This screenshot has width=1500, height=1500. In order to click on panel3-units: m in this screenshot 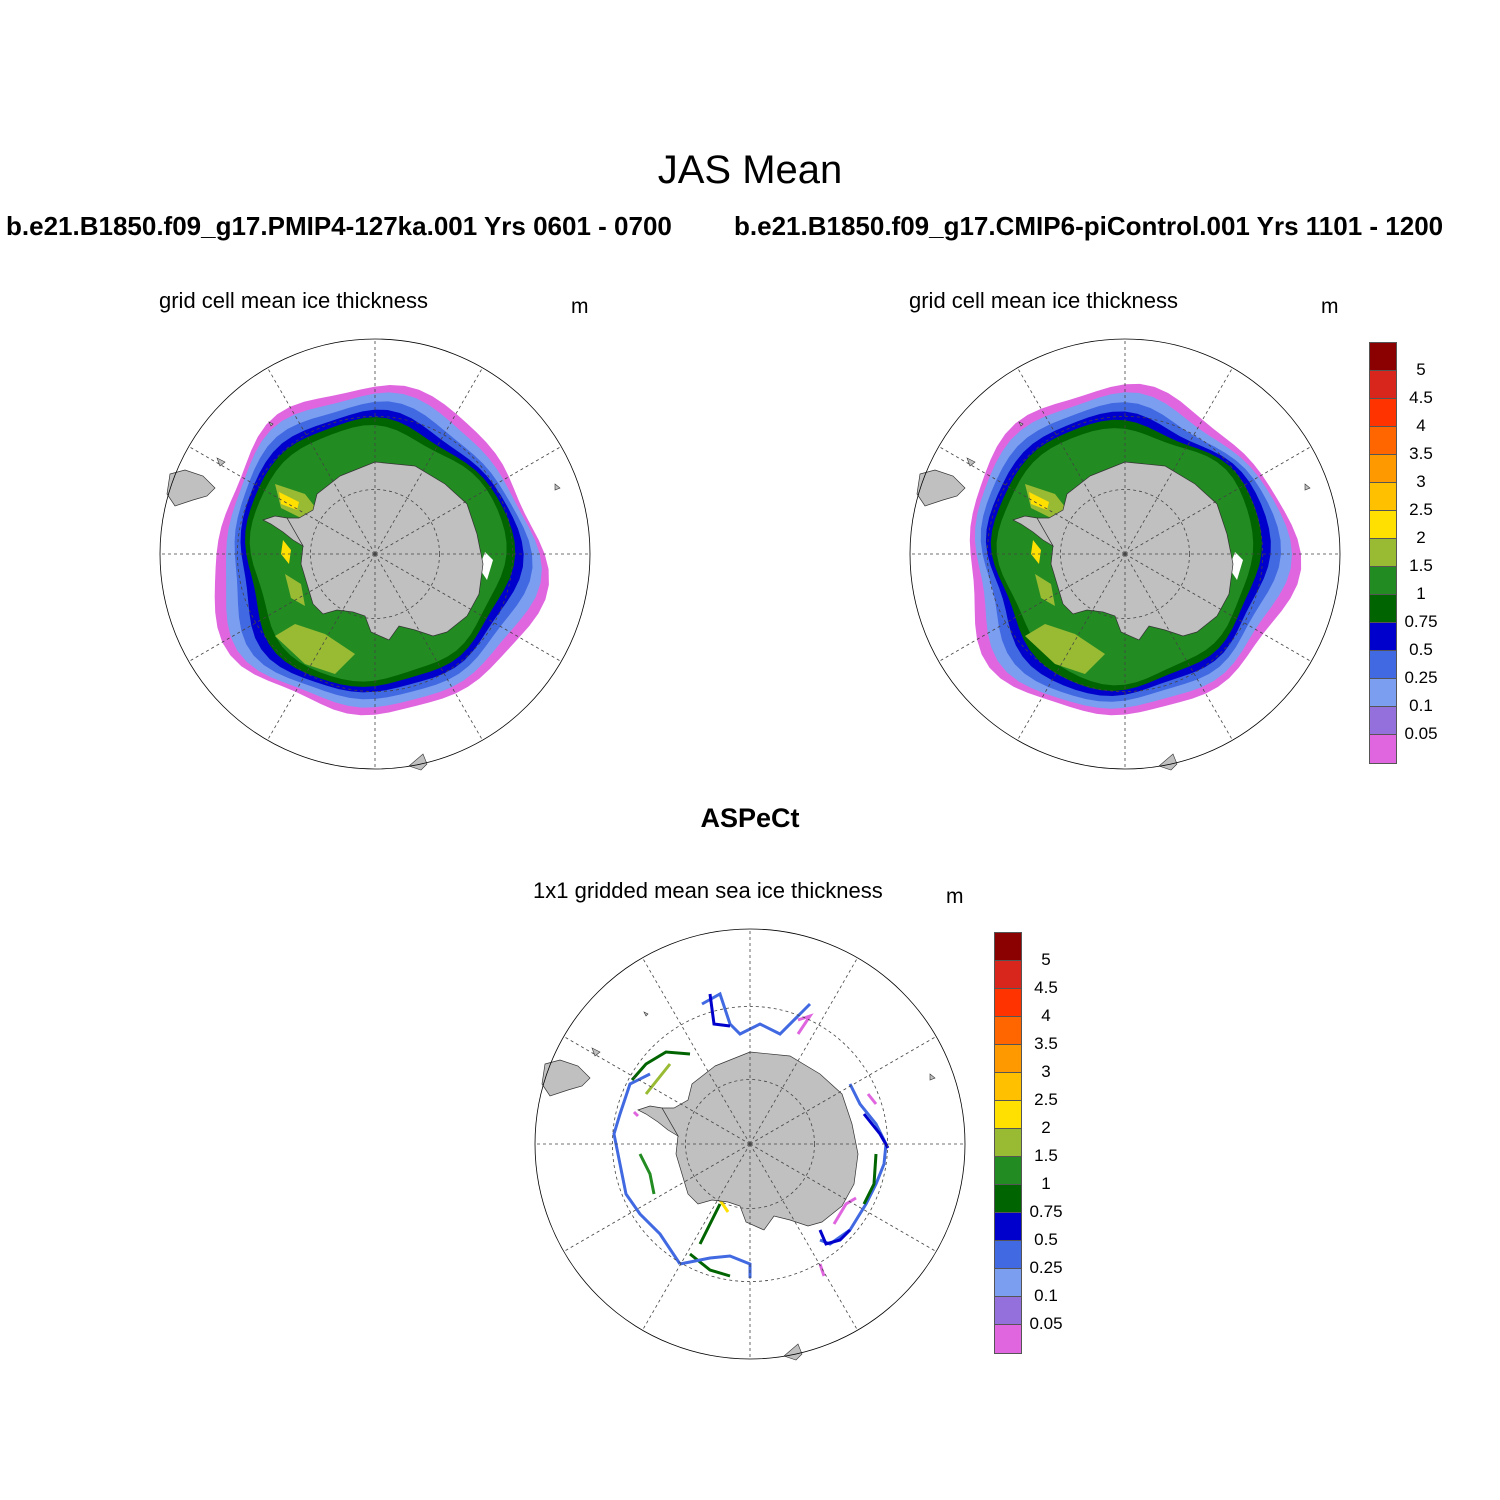, I will do `click(955, 896)`.